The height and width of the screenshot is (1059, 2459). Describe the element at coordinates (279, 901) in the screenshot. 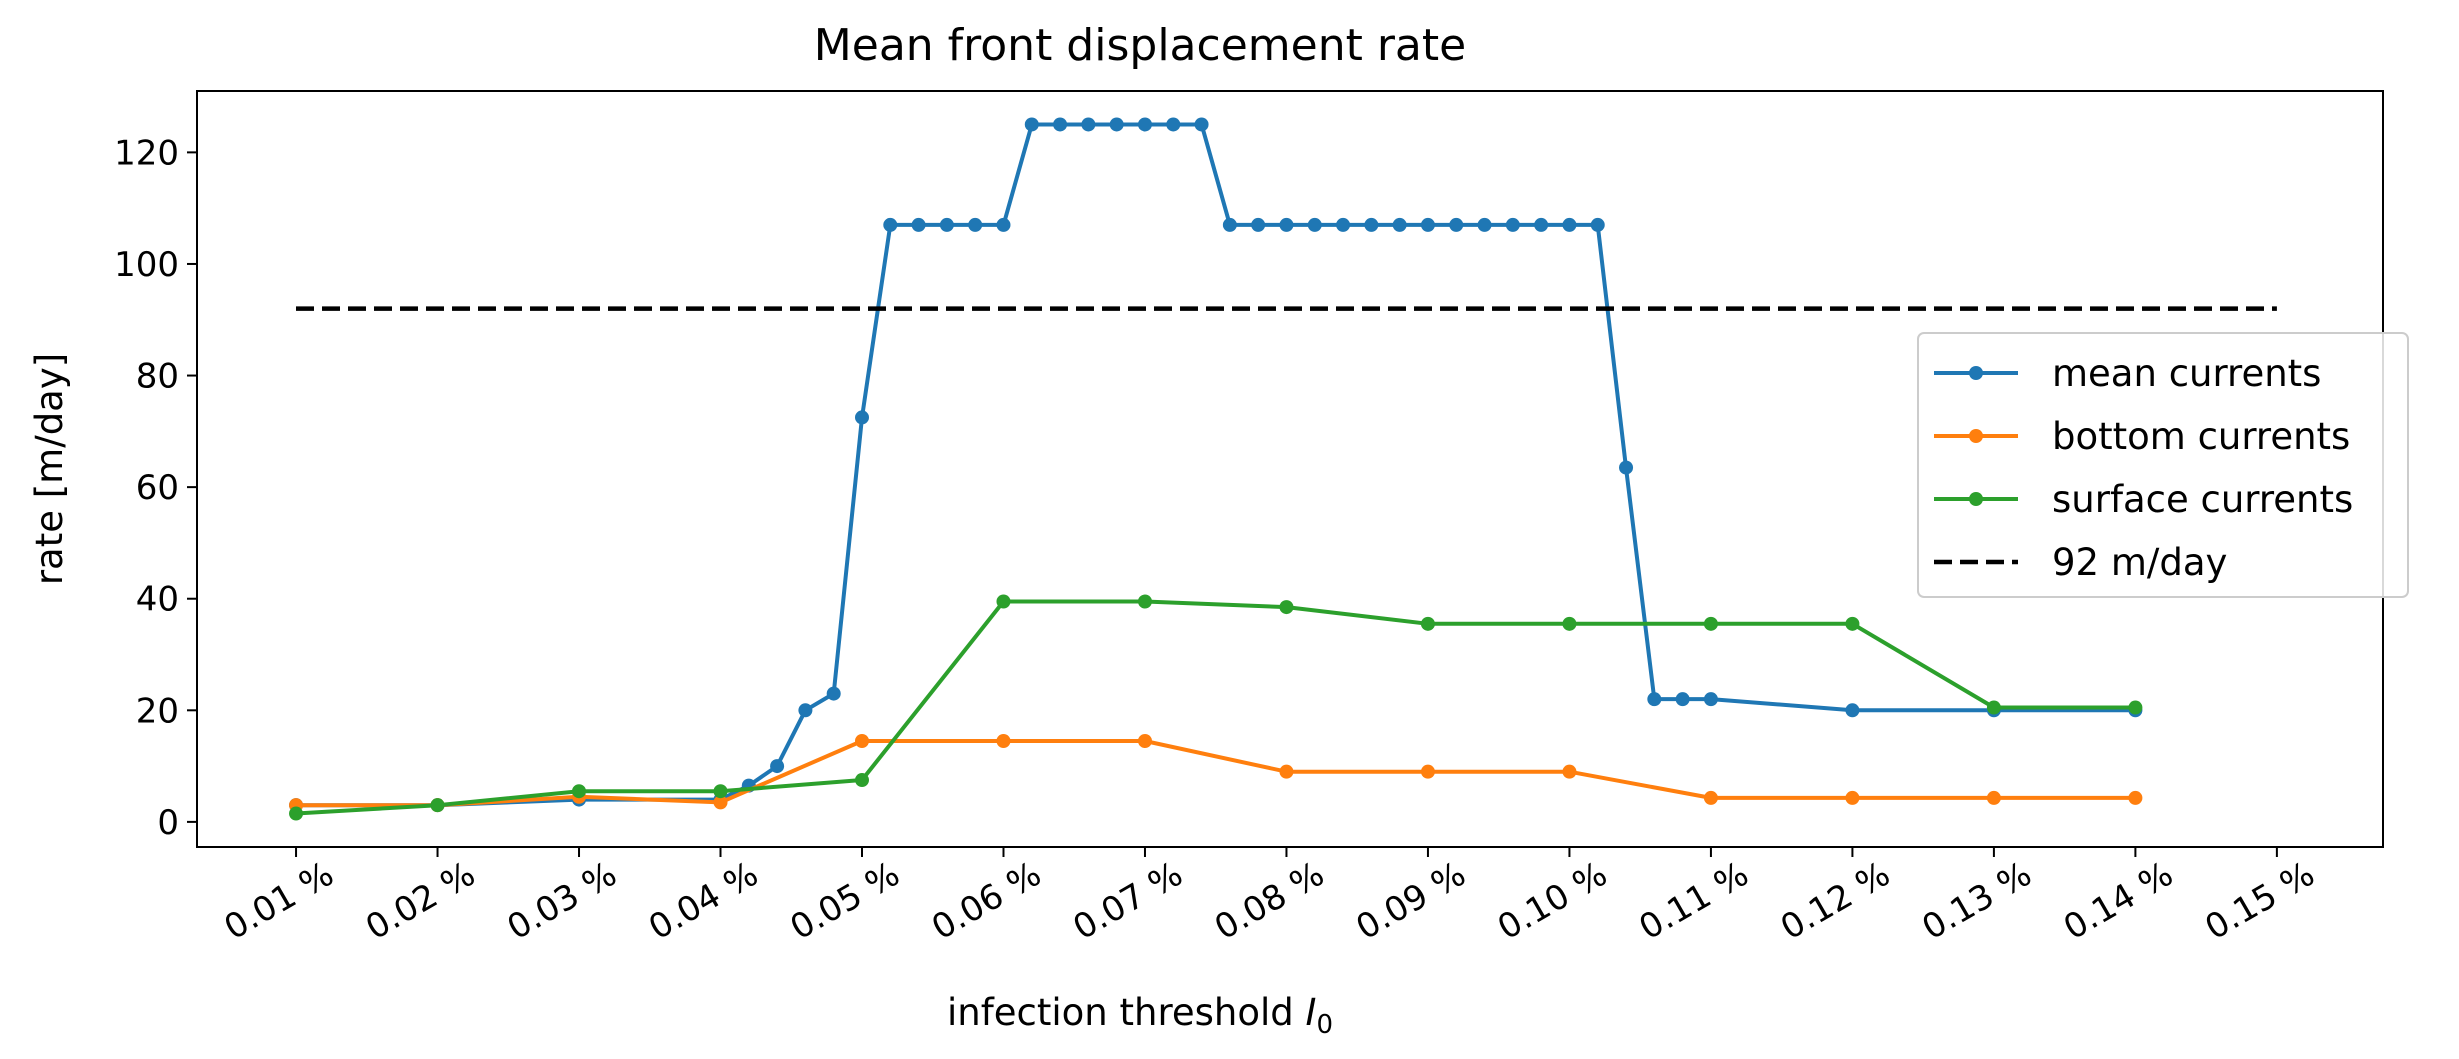

I see `x-tick-label: 0.01 %` at that location.